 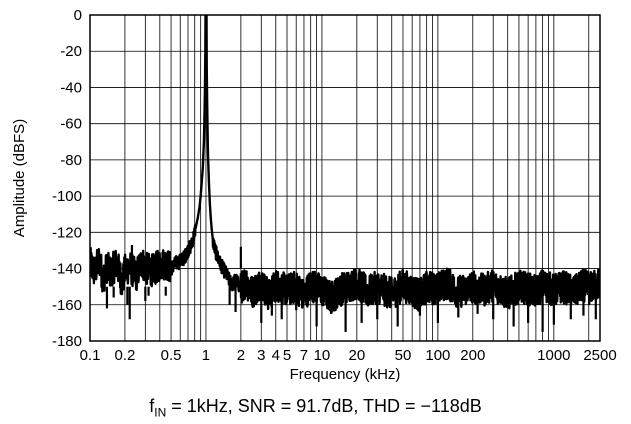 What do you see at coordinates (304, 355) in the screenshot?
I see `x-tick-label: 7` at bounding box center [304, 355].